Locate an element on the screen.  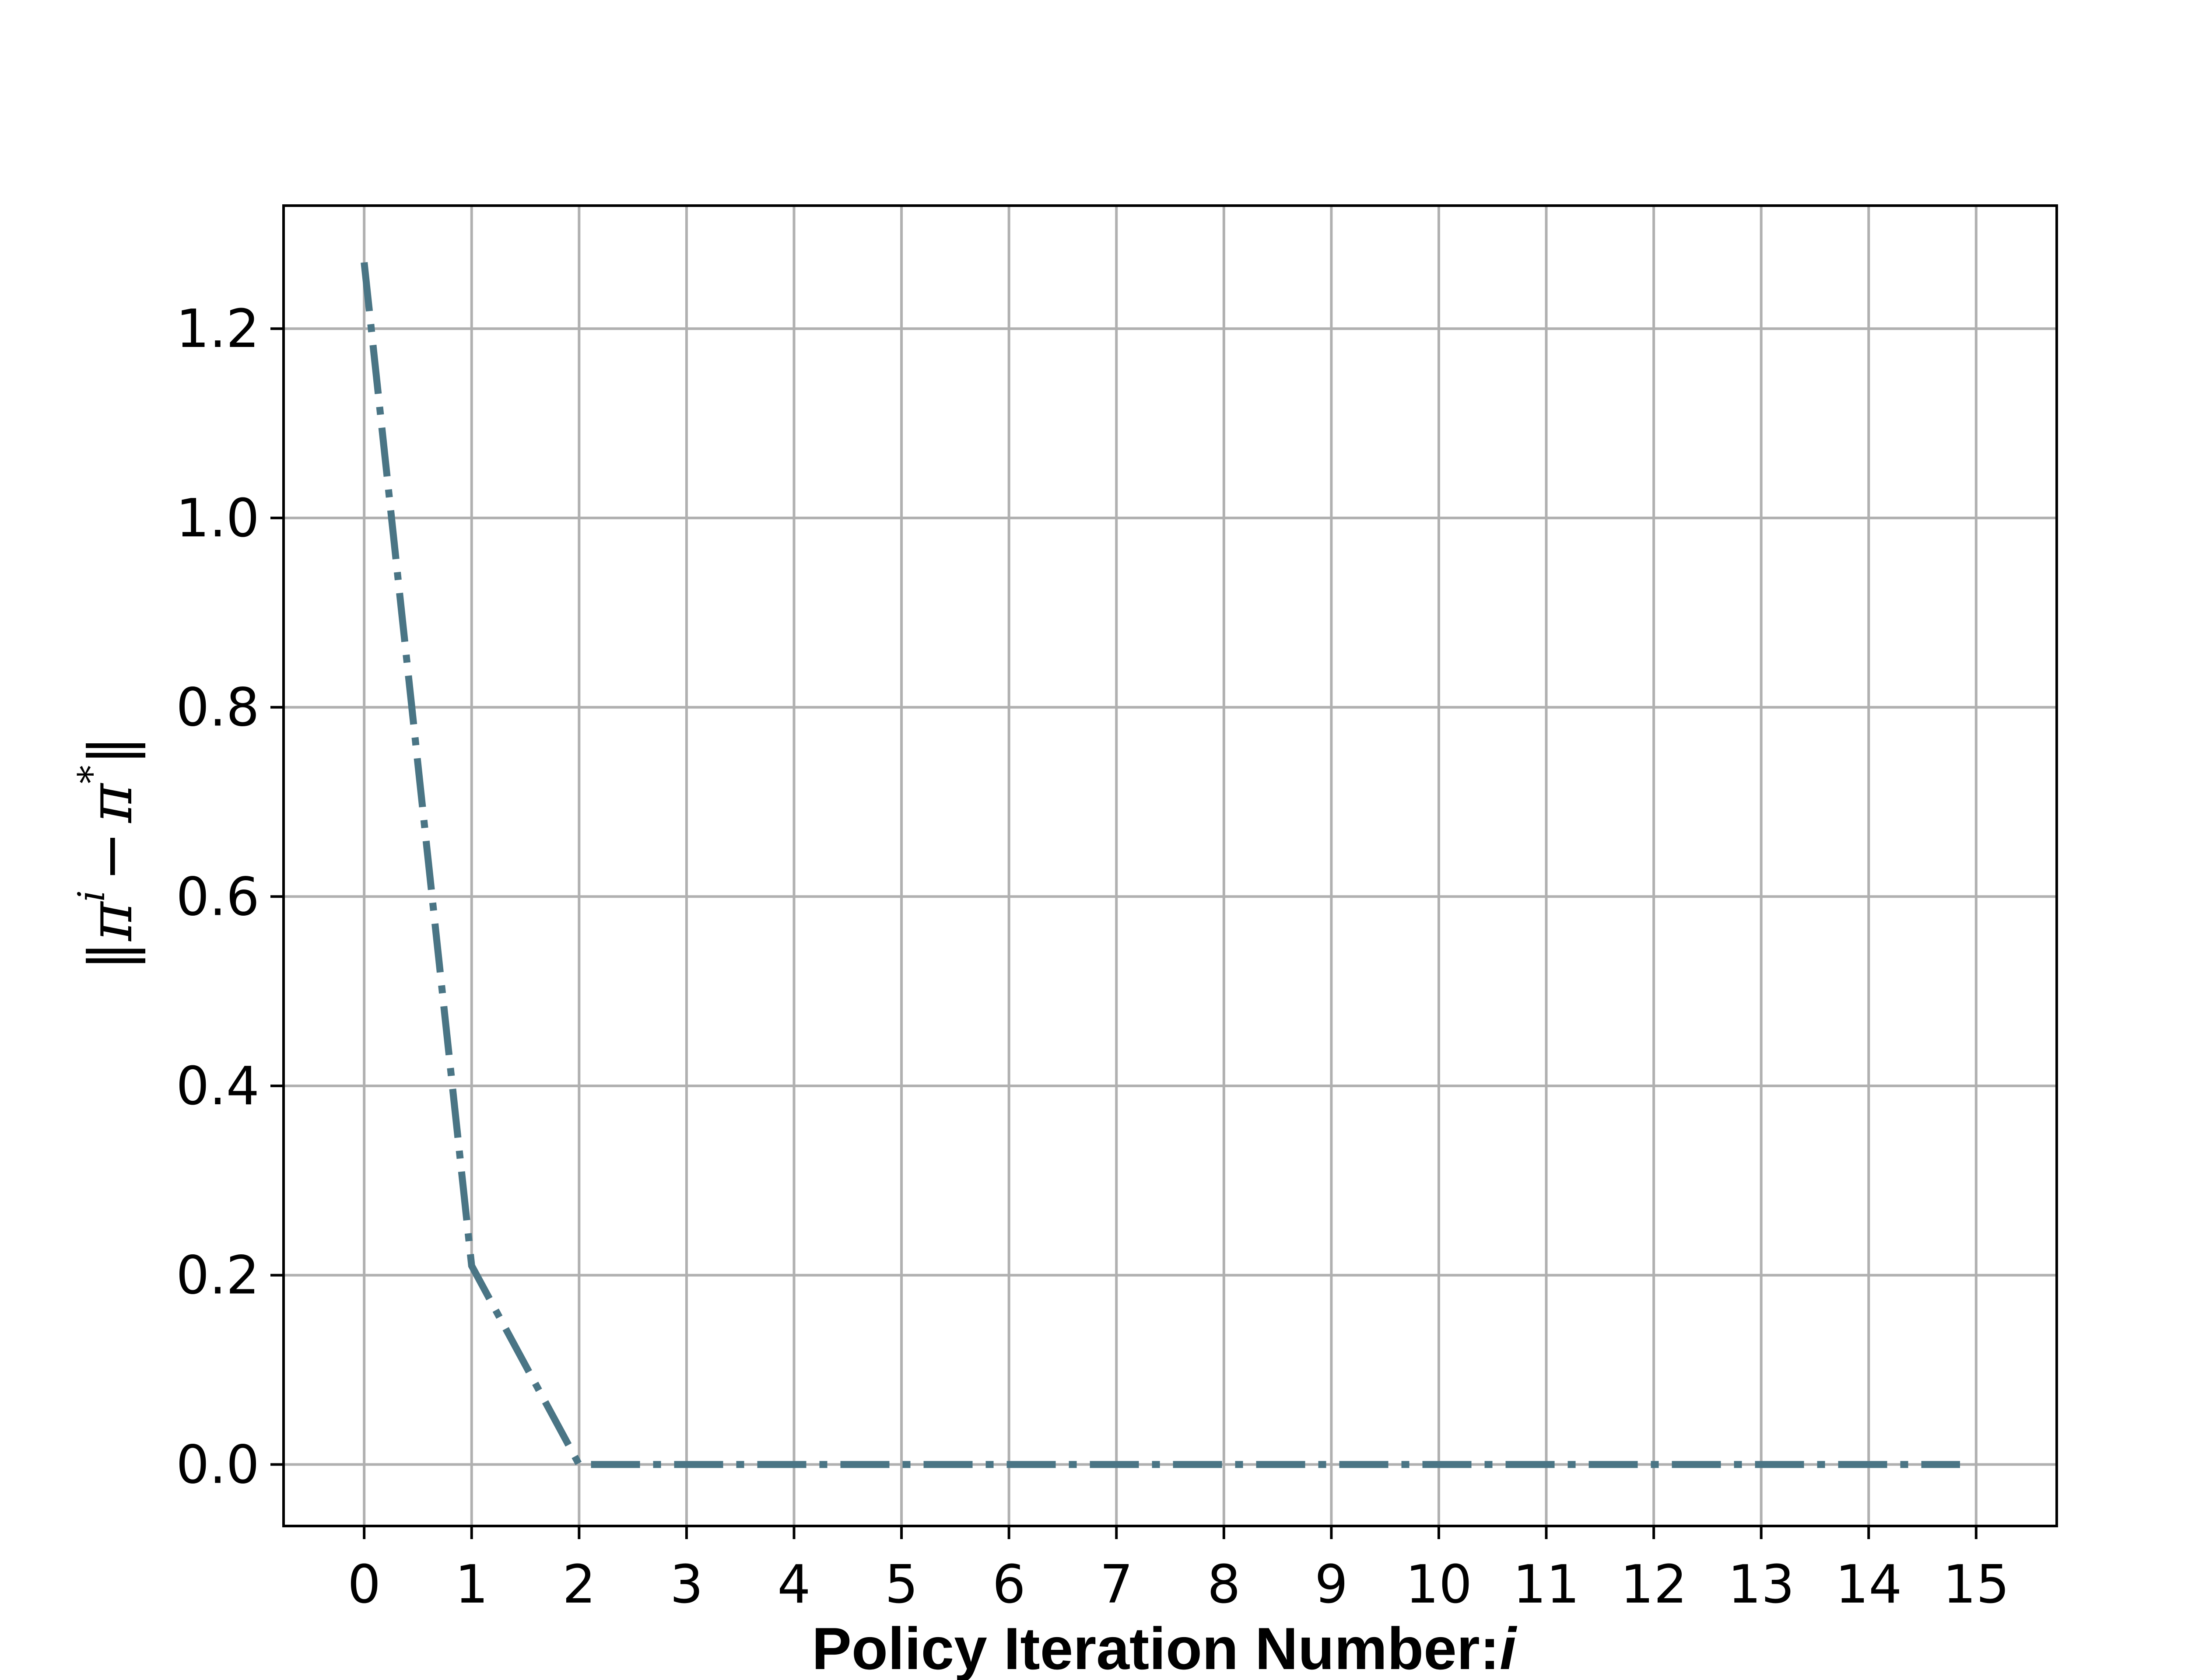
x-tick-label: 4 is located at coordinates (793, 1584).